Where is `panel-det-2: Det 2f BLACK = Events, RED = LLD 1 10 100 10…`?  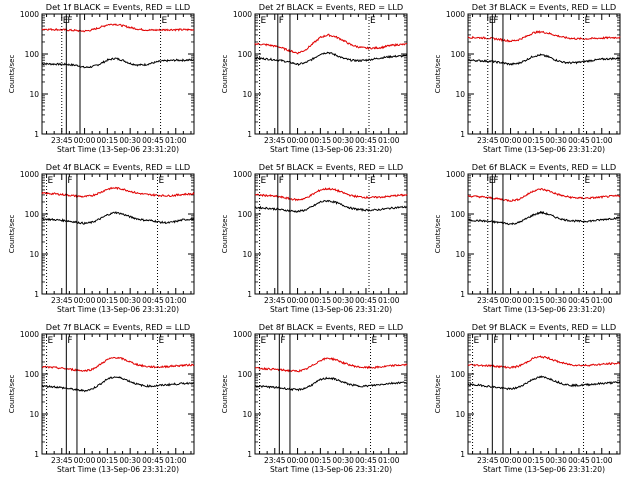
panel-det-2: Det 2f BLACK = Events, RED = LLD 1 10 100 10… is located at coordinates (314, 78).